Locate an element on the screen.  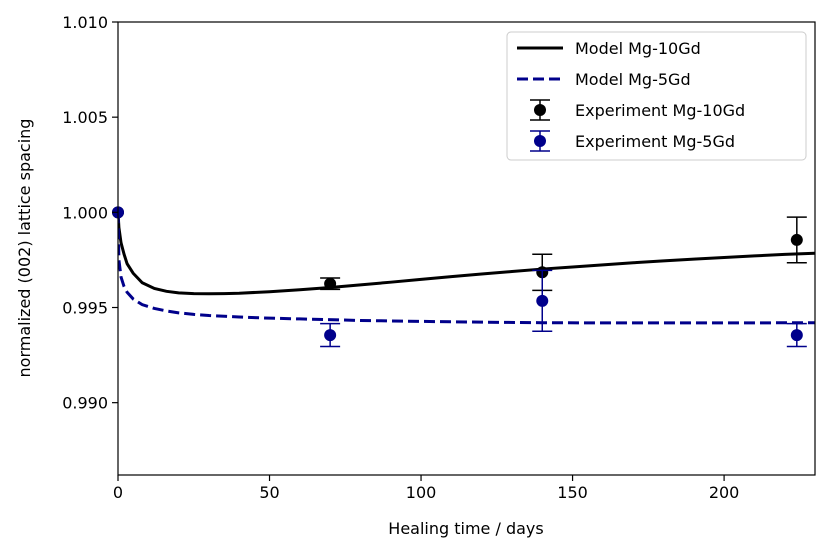
y-tick-label: 0.995 is located at coordinates (85, 308).